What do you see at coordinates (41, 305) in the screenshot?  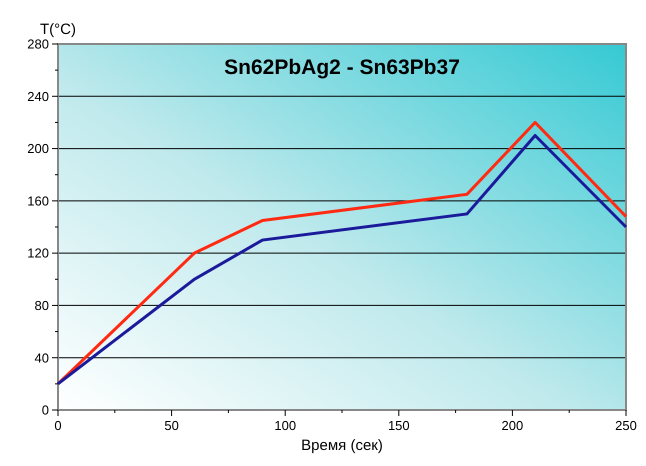 I see `y-tick-label: 80` at bounding box center [41, 305].